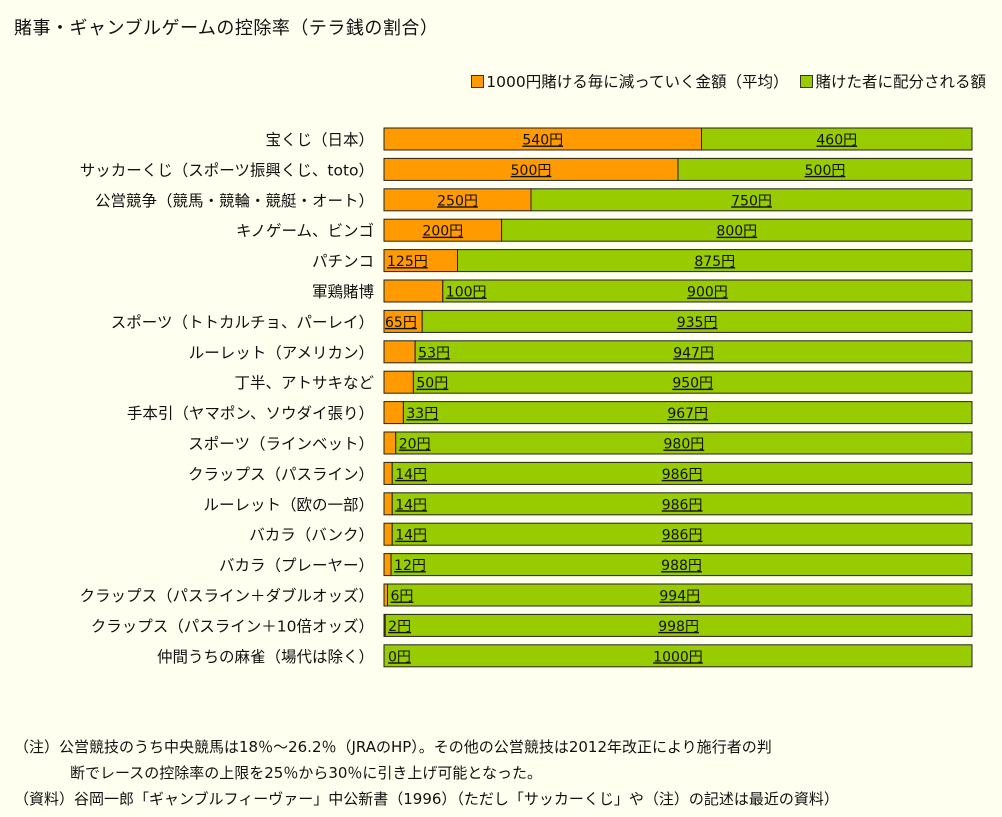 This screenshot has height=817, width=1002. Describe the element at coordinates (637, 82) in the screenshot. I see `legend-label-house: 1000円賭ける毎に減っていく金額（平均）` at that location.